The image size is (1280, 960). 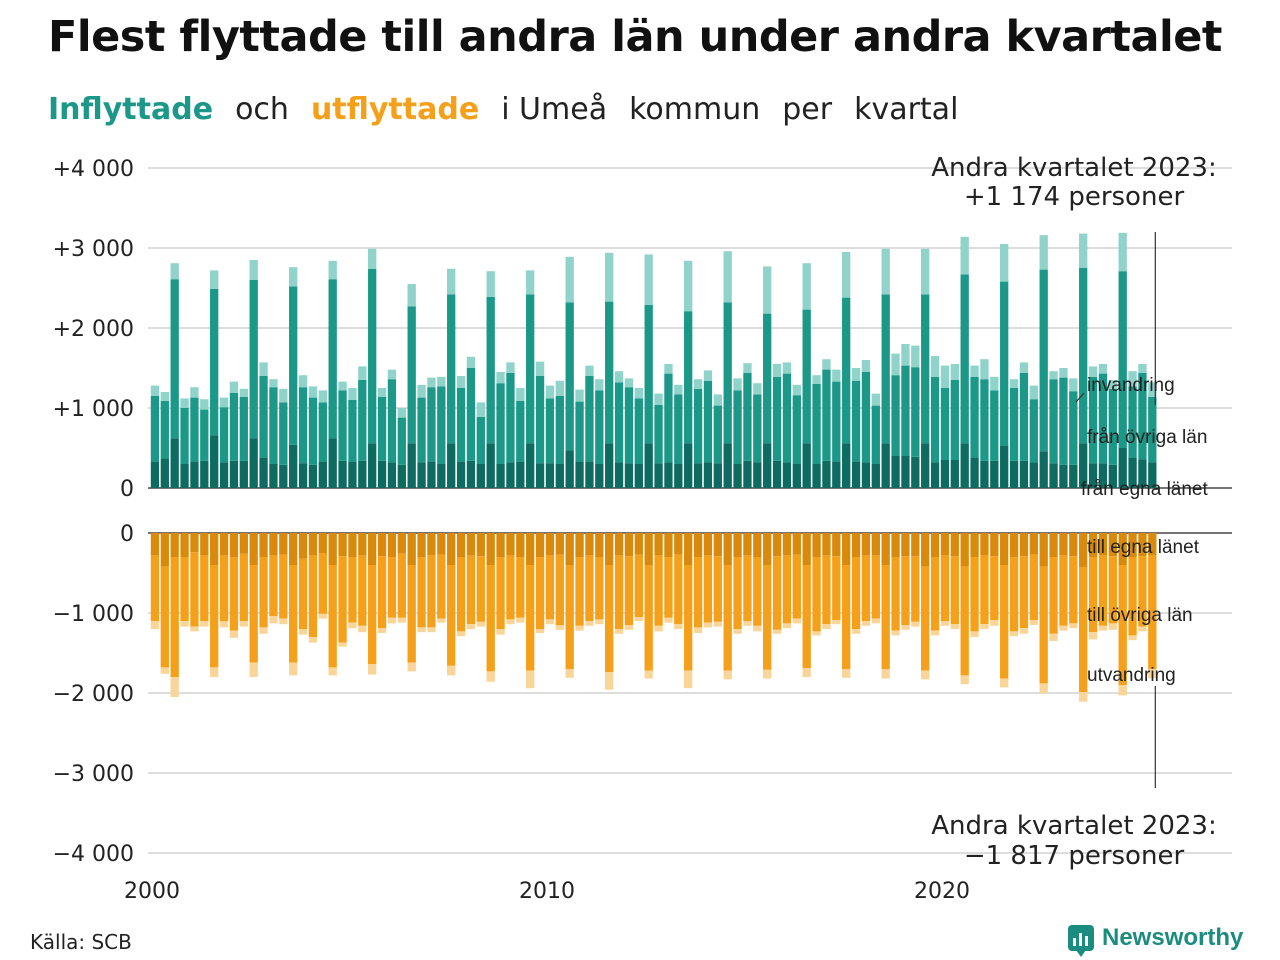 I want to click on subtitle-utflyttade: utflyttade, so click(x=395, y=109).